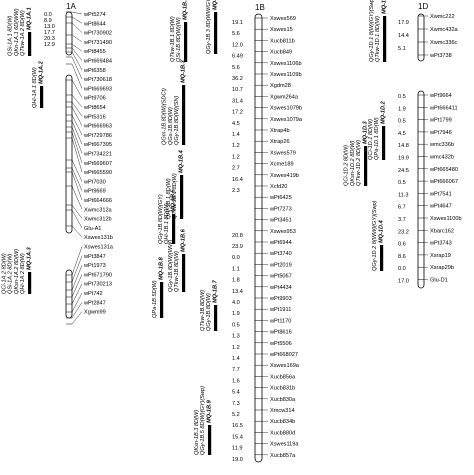 This screenshot has height=475, width=474. What do you see at coordinates (236, 381) in the screenshot?
I see `position-label-1B-32: 1.6` at bounding box center [236, 381].